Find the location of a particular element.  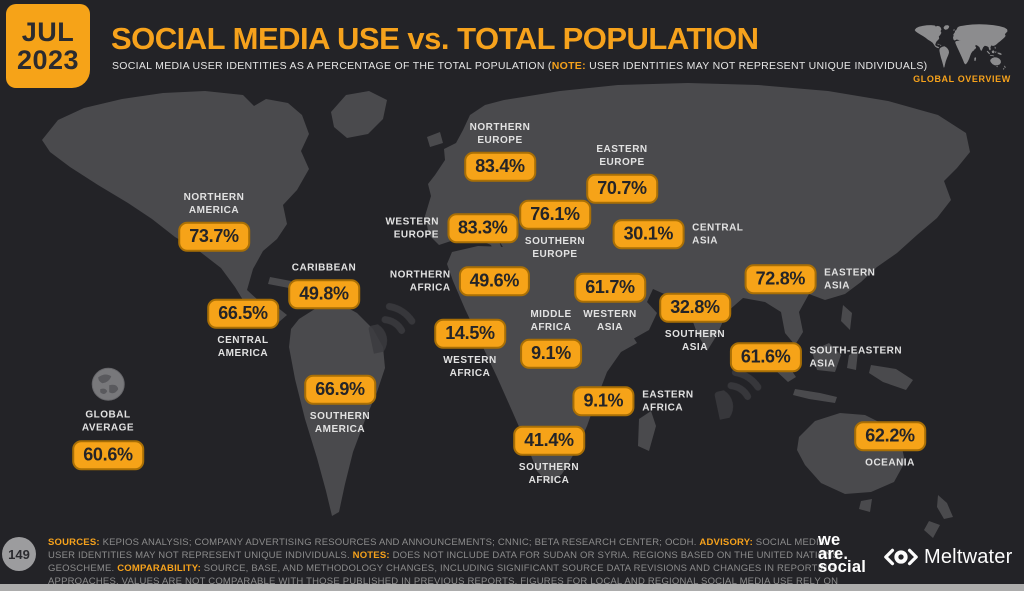

region-value-badge: 41.4% is located at coordinates (549, 440).